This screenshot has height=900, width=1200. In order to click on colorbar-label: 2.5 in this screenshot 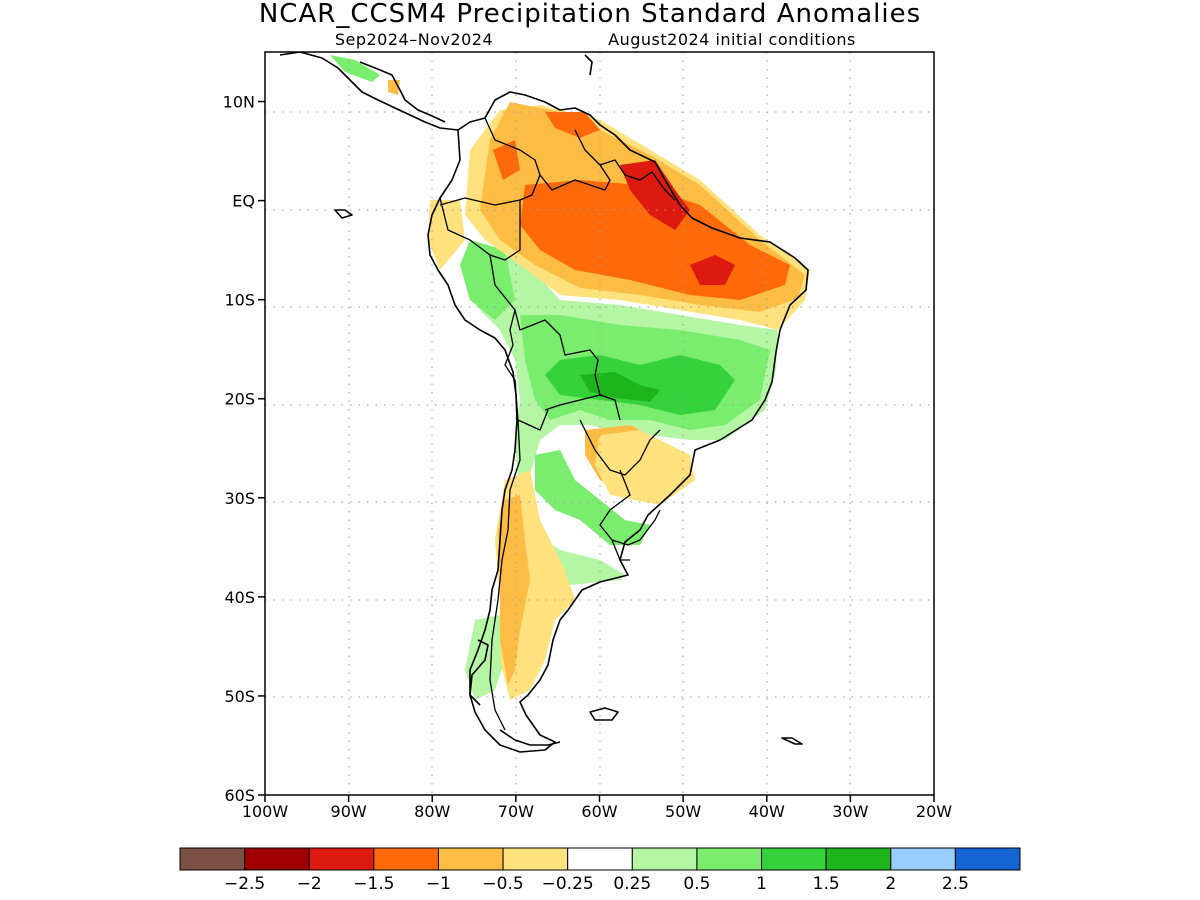, I will do `click(955, 884)`.